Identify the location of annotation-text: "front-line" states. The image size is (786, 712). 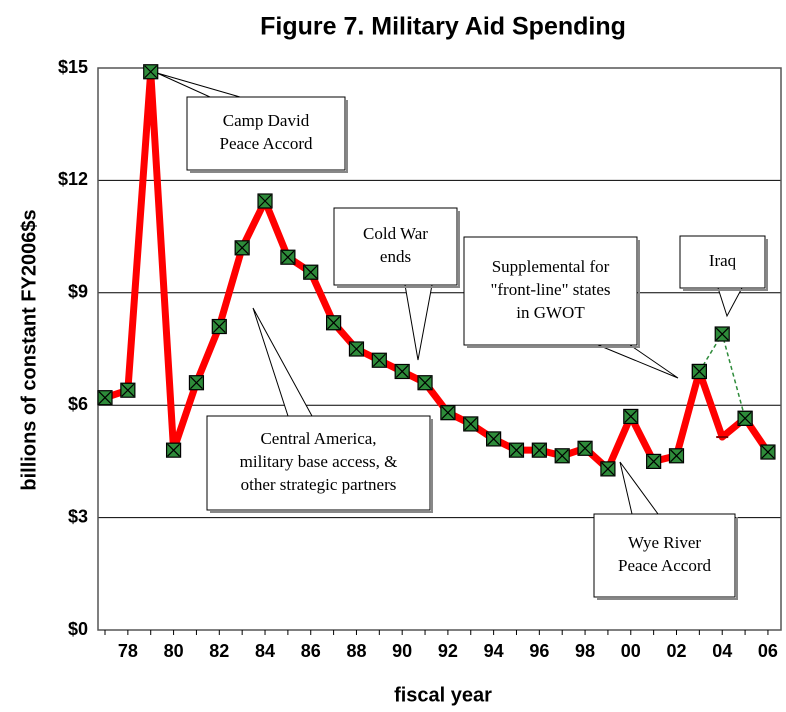
(550, 289).